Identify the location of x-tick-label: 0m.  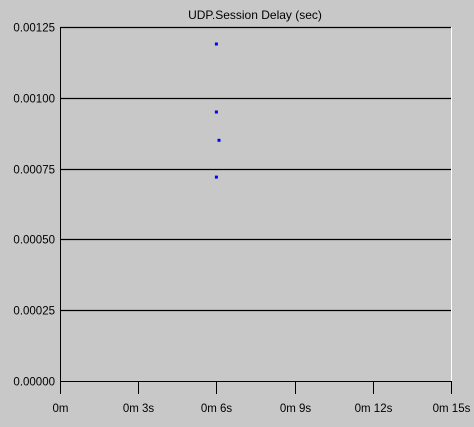
(61, 409).